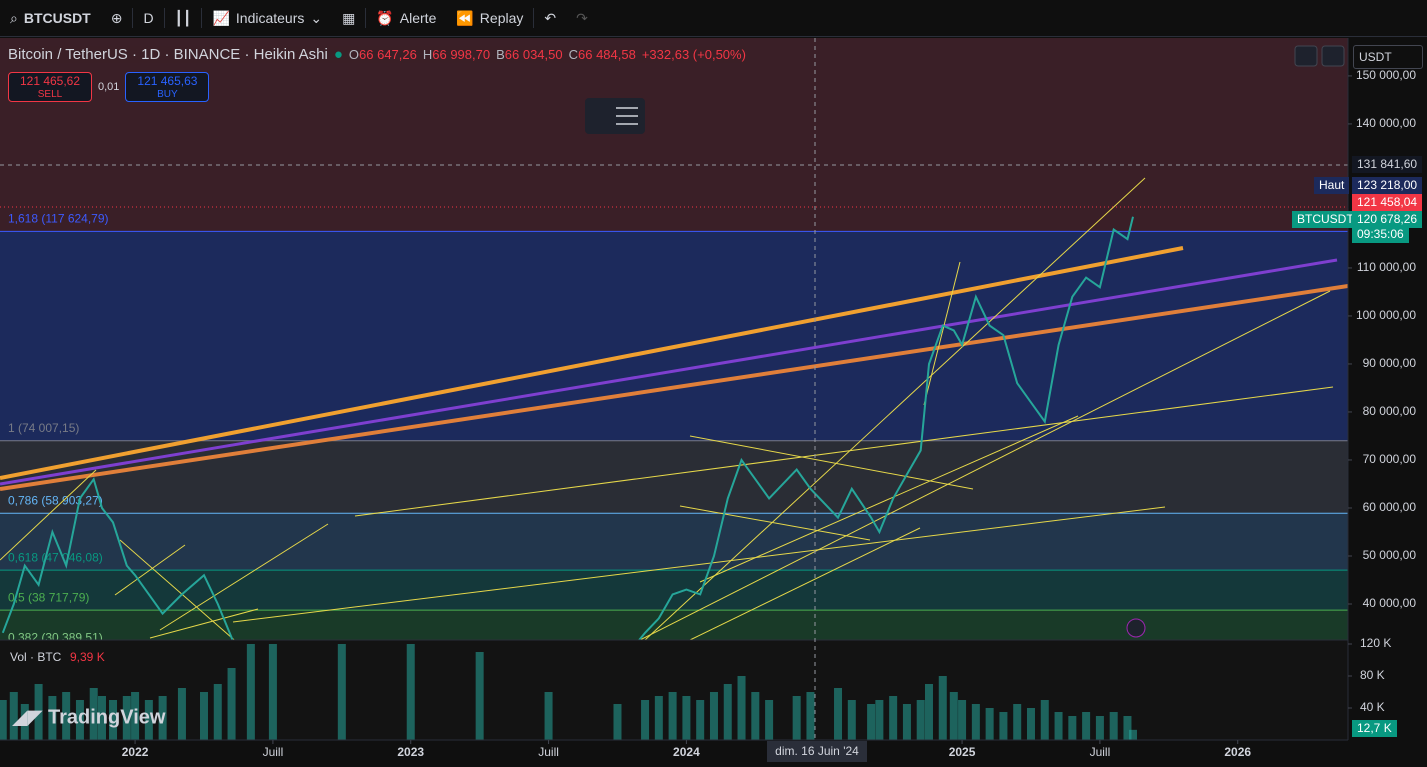 The width and height of the screenshot is (1427, 767). Describe the element at coordinates (1387, 202) in the screenshot. I see `bid-tag: 121 458,04` at that location.